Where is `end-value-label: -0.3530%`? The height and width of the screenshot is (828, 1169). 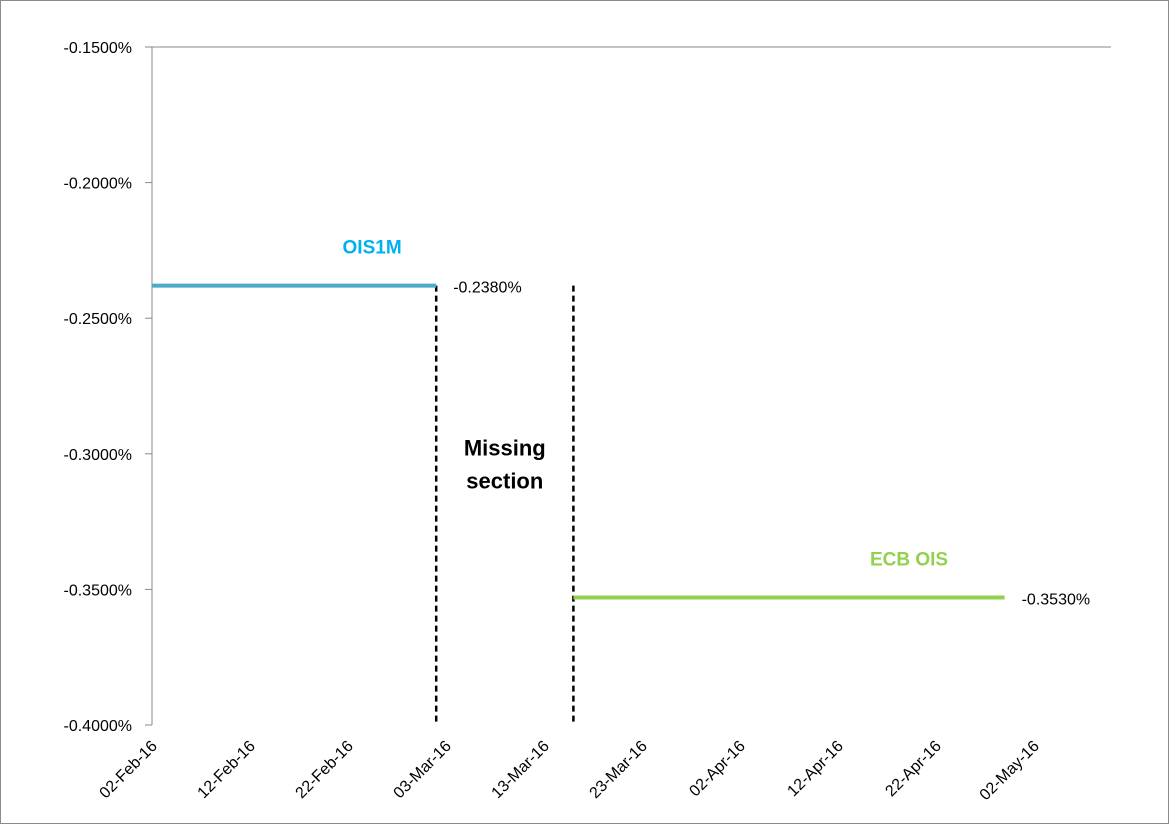 end-value-label: -0.3530% is located at coordinates (1056, 600).